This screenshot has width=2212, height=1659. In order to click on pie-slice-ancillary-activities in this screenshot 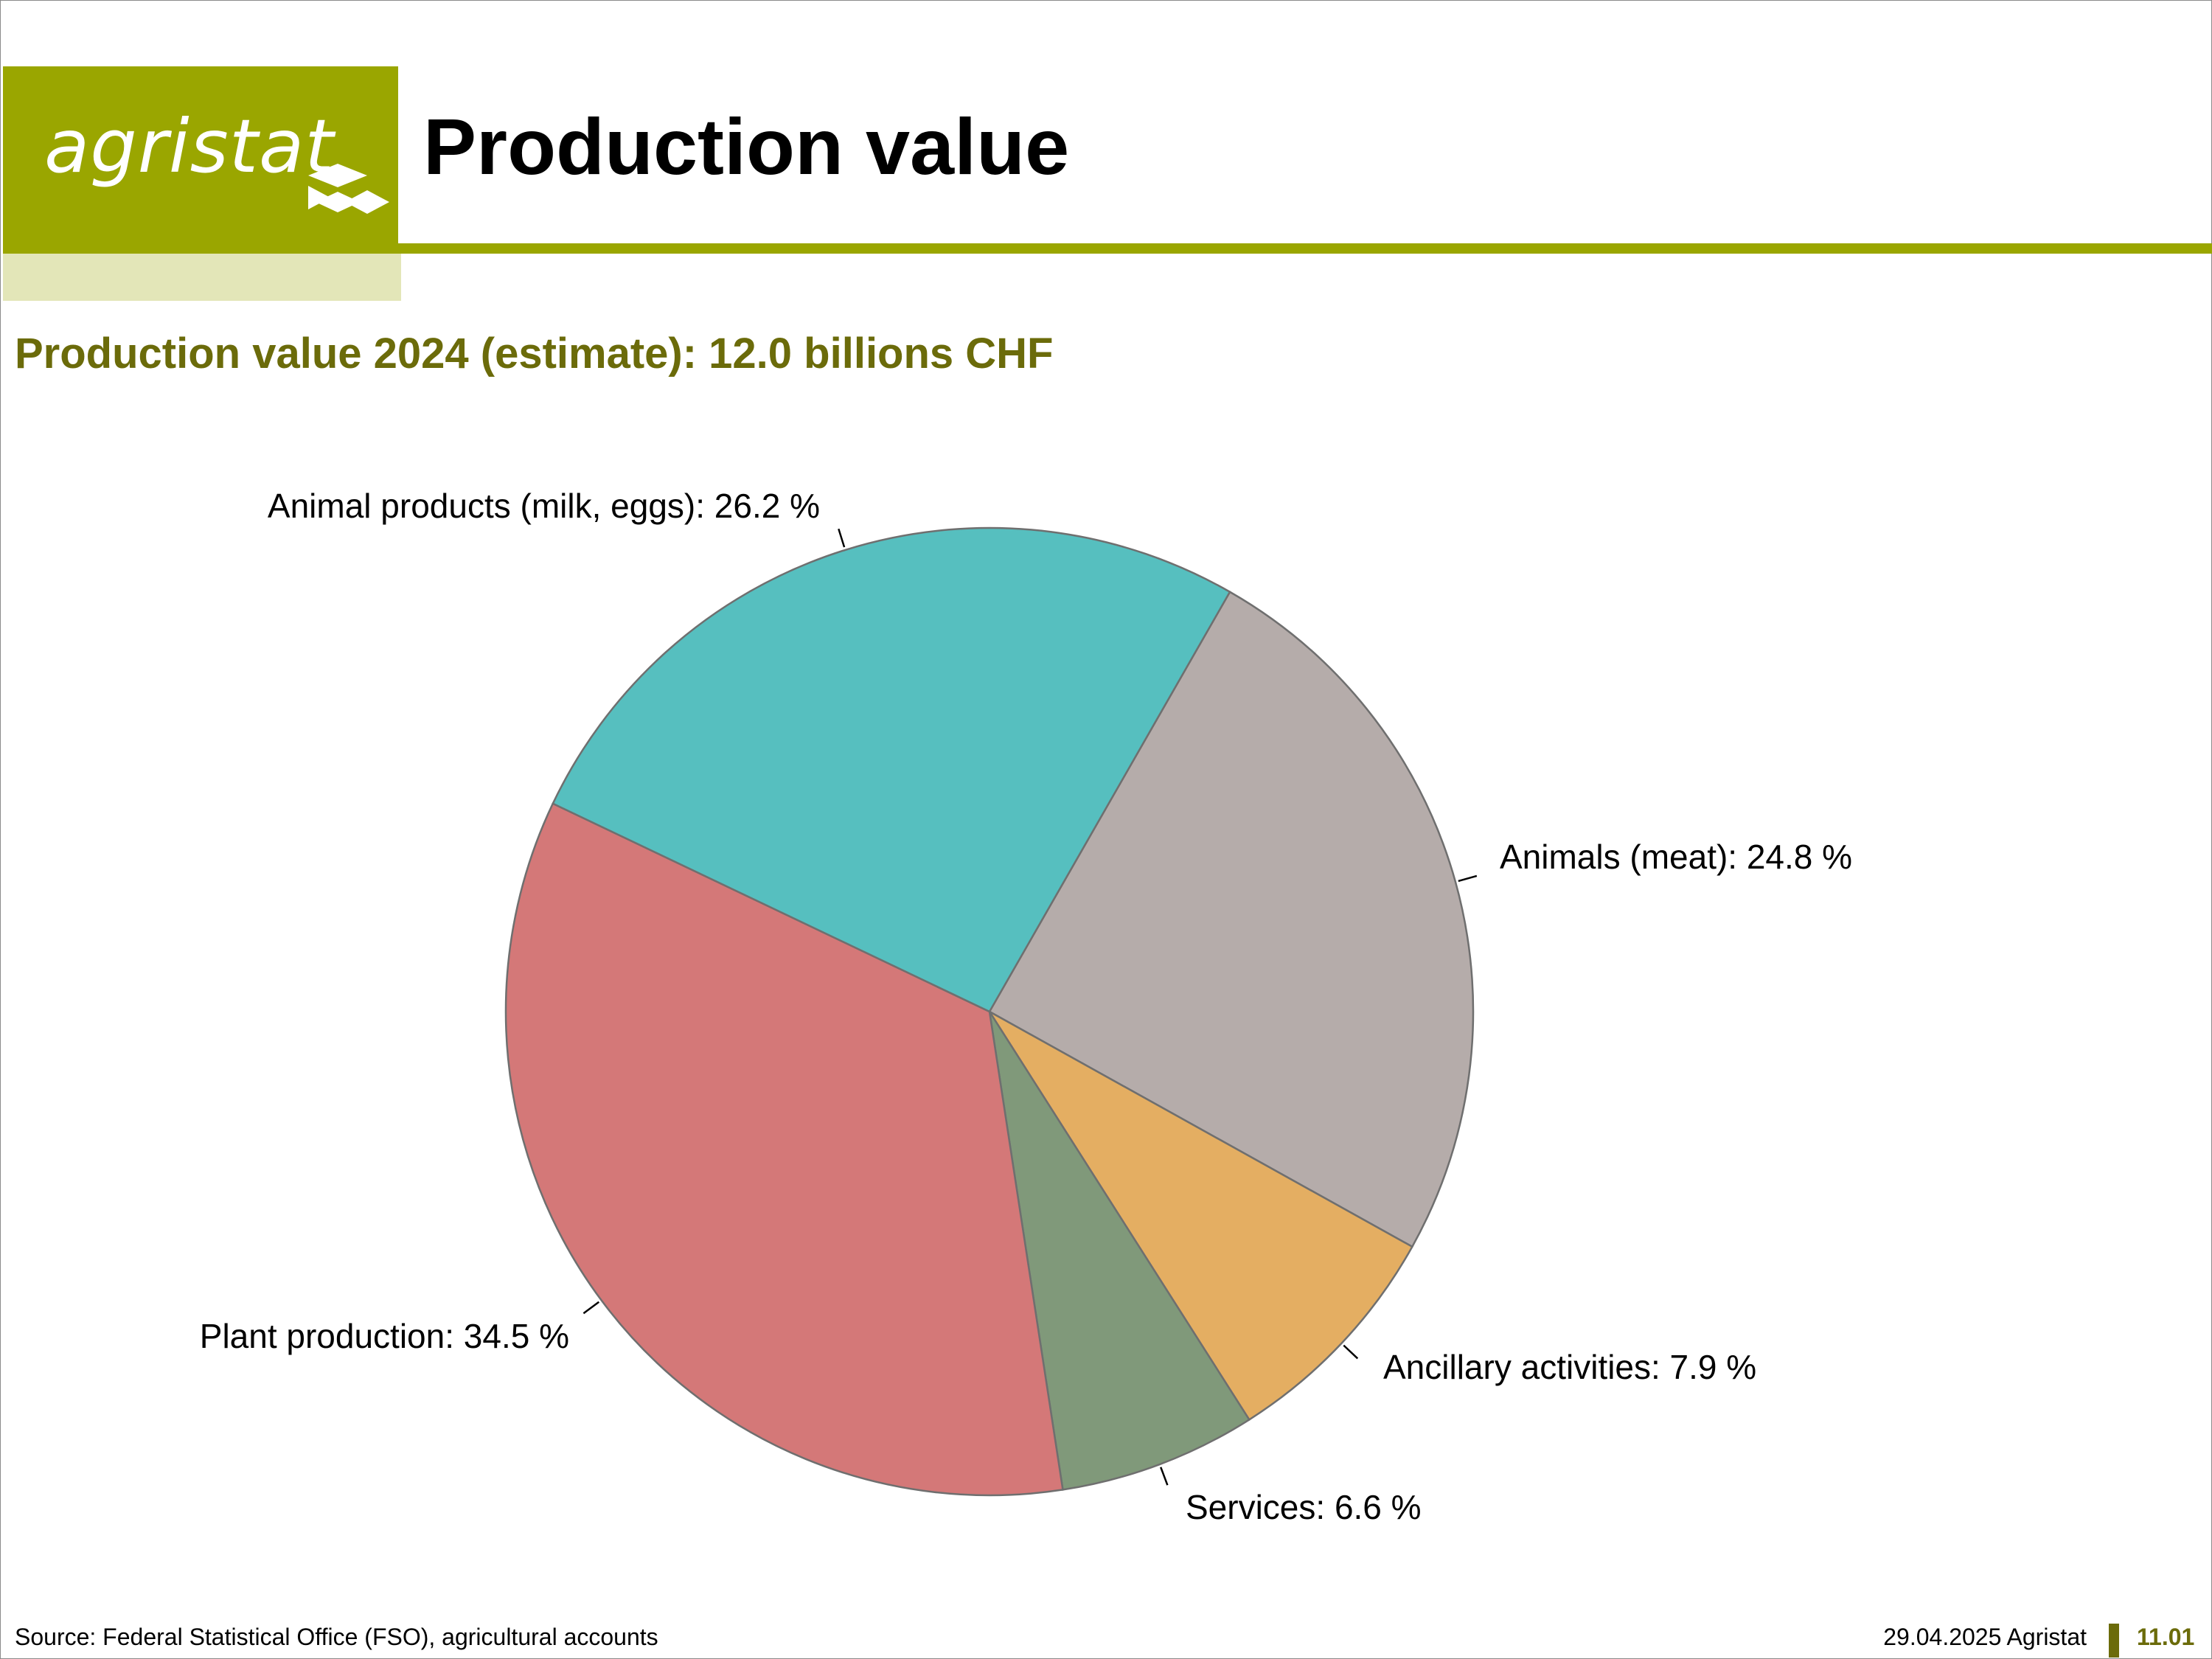, I will do `click(1201, 1216)`.